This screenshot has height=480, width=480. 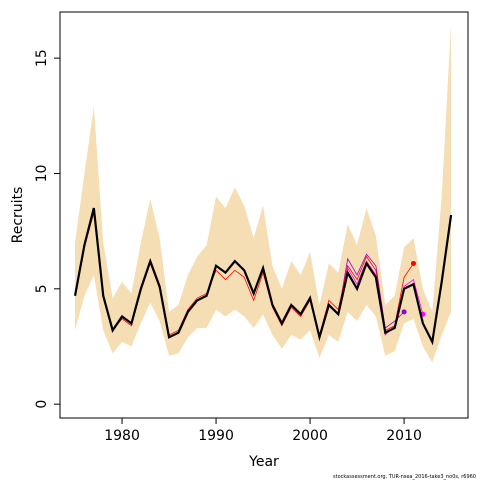 What do you see at coordinates (42, 174) in the screenshot?
I see `y-tick-label: 10` at bounding box center [42, 174].